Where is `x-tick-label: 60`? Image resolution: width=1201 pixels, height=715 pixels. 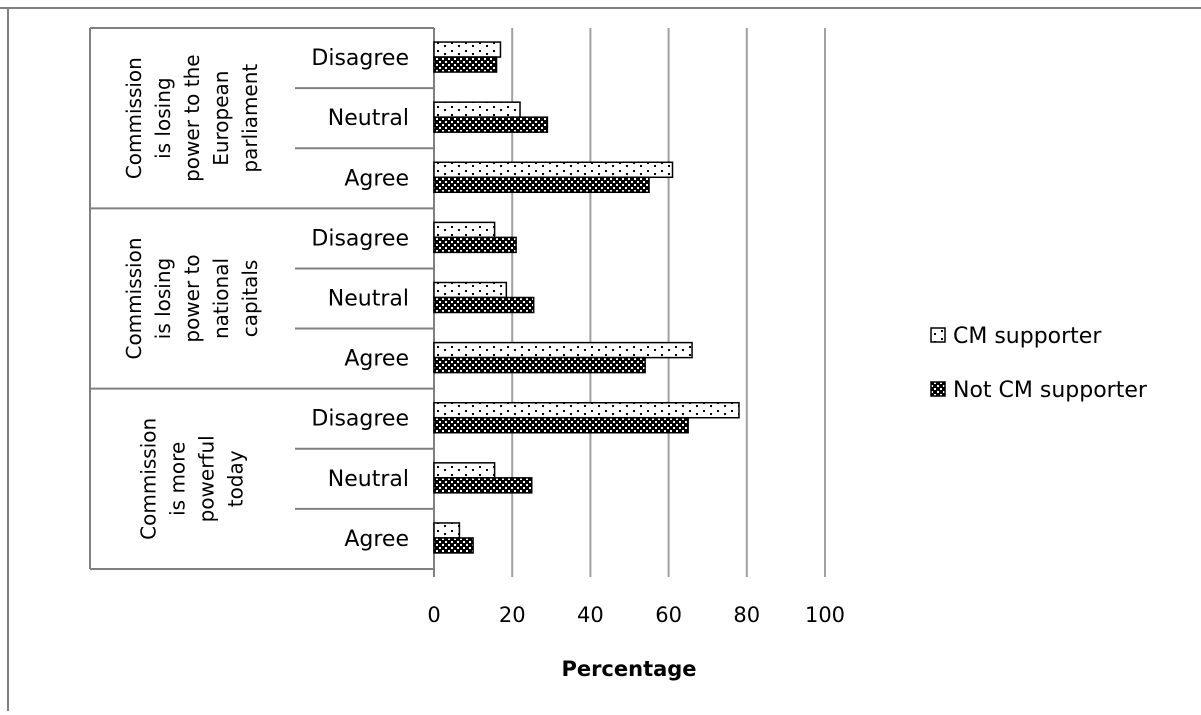 x-tick-label: 60 is located at coordinates (668, 615).